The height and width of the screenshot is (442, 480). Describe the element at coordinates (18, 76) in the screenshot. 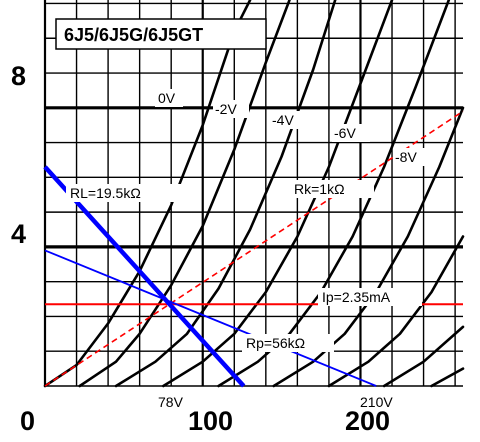

I see `y-tick-label-8: 8` at that location.